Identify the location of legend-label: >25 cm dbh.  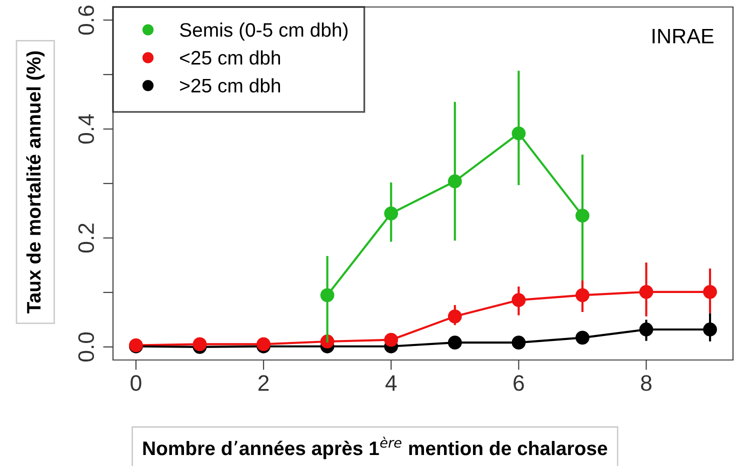
(230, 85).